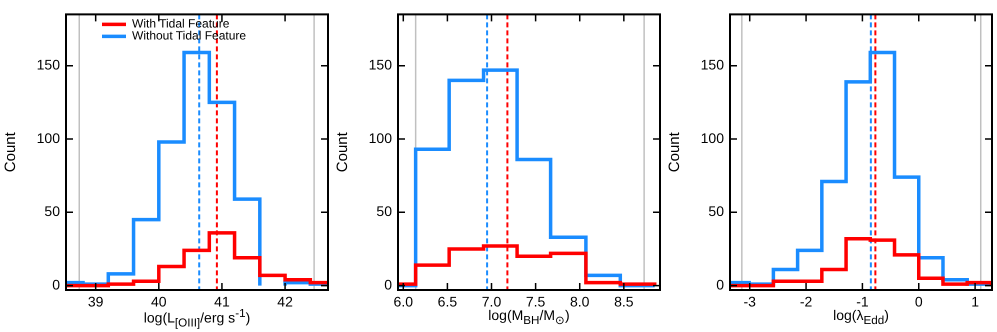 The height and width of the screenshot is (332, 997). Describe the element at coordinates (624, 301) in the screenshot. I see `x-tick-label: 8.5` at that location.